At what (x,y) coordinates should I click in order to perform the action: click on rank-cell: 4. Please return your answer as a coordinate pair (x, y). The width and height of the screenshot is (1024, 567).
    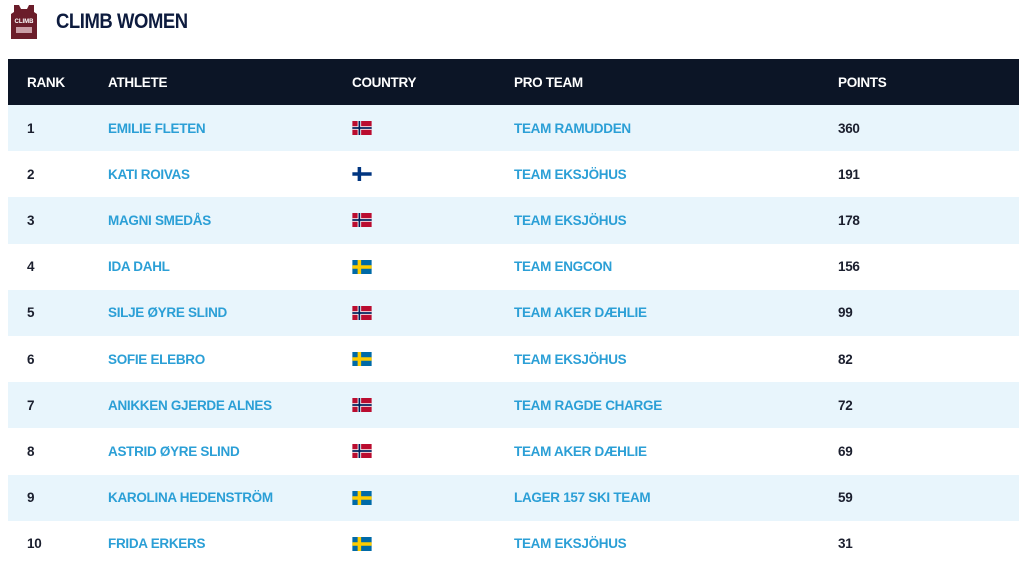
    Looking at the image, I should click on (31, 267).